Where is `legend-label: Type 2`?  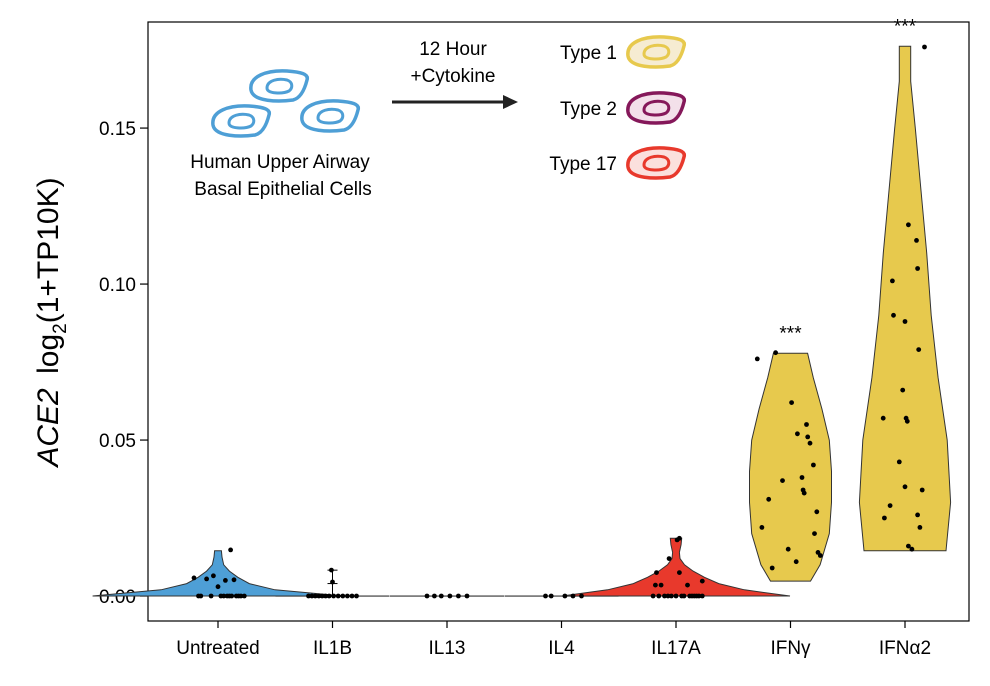 legend-label: Type 2 is located at coordinates (588, 109).